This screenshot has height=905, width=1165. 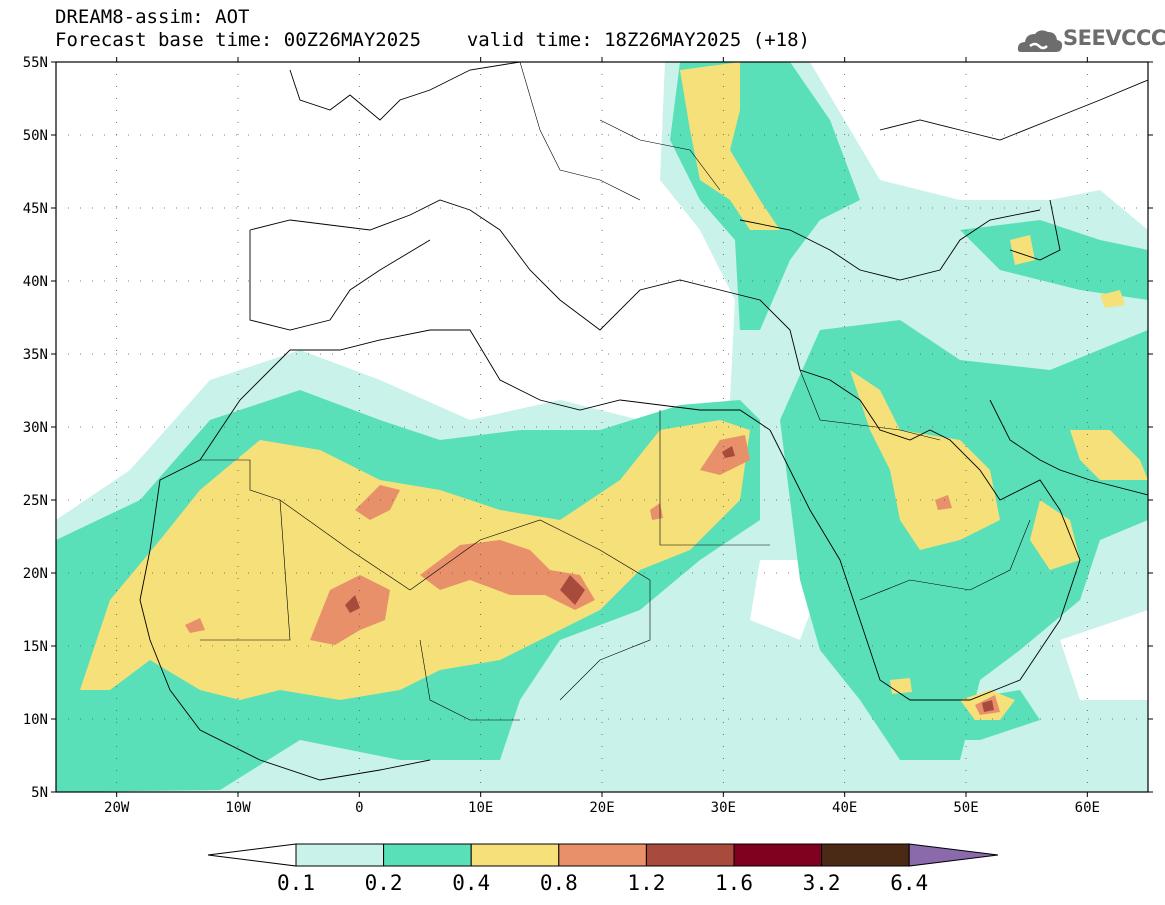 What do you see at coordinates (117, 808) in the screenshot?
I see `x-tick-label: 20W` at bounding box center [117, 808].